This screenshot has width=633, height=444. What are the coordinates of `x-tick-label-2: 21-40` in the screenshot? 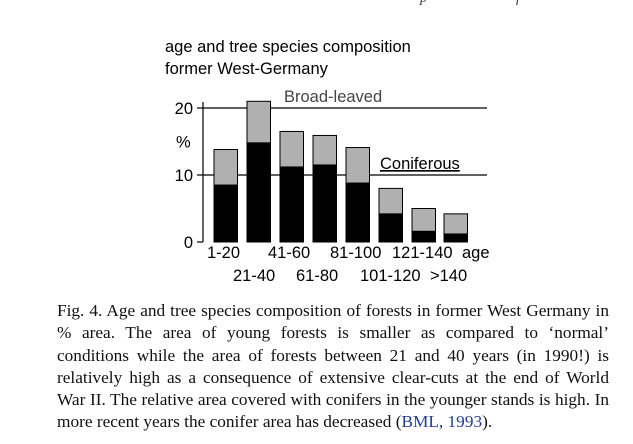 It's located at (254, 276).